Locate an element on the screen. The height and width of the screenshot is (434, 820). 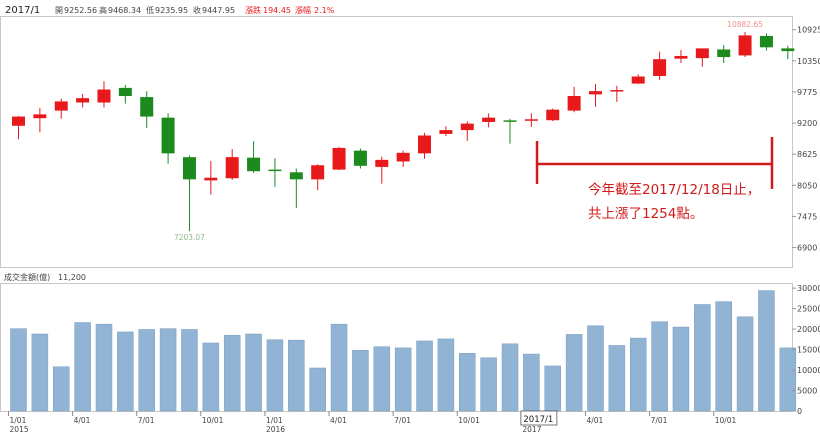
volume-tick-label: 0 is located at coordinates (799, 411).